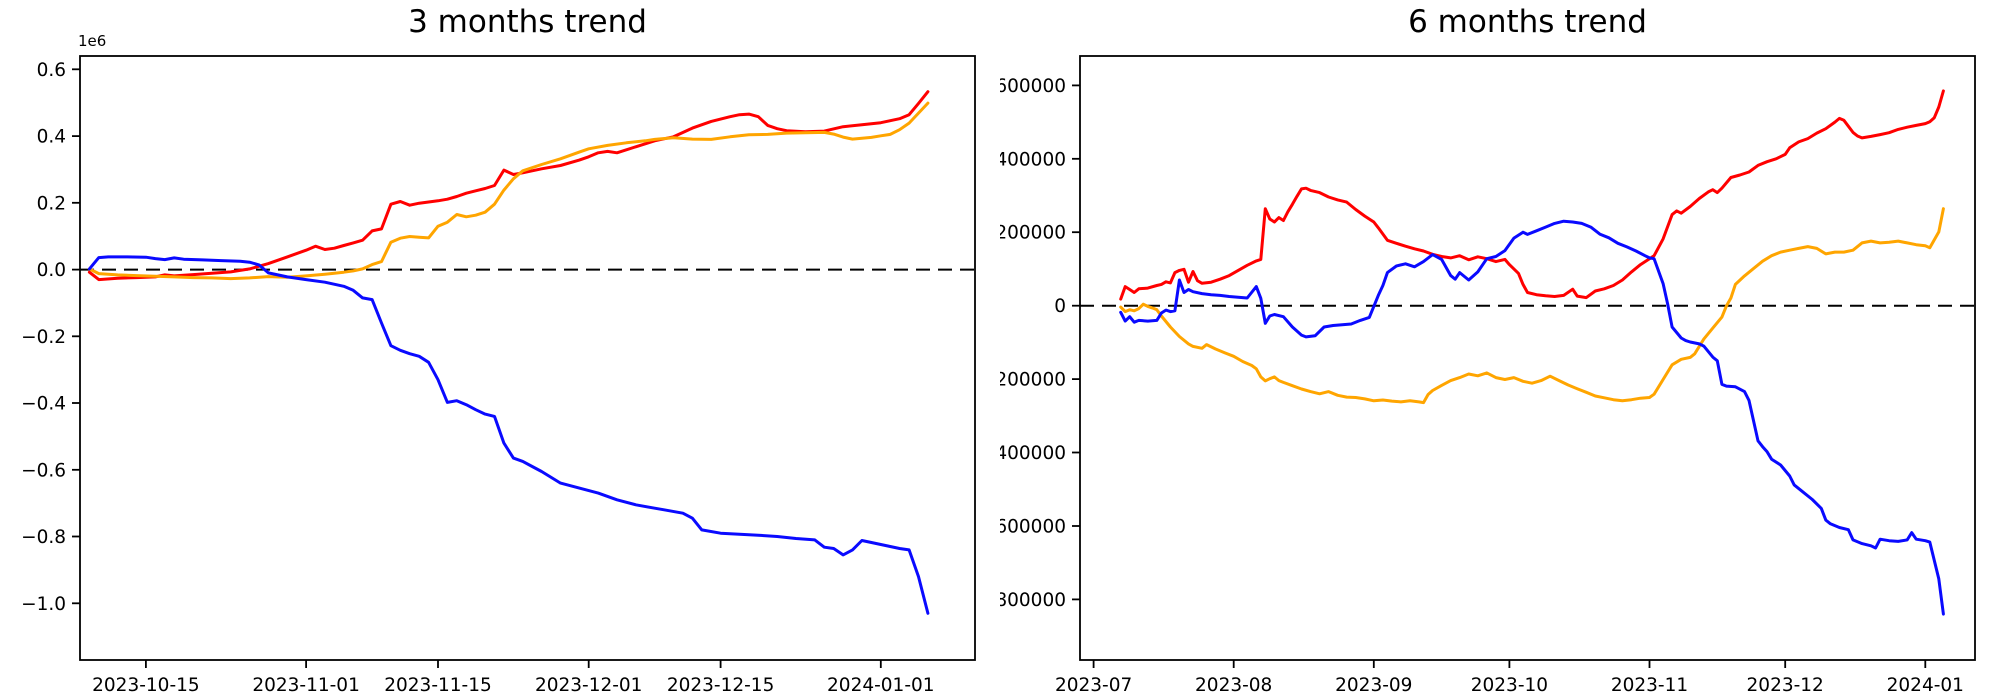 The height and width of the screenshot is (700, 2000). I want to click on x-tick-label: 2023-11-15, so click(438, 685).